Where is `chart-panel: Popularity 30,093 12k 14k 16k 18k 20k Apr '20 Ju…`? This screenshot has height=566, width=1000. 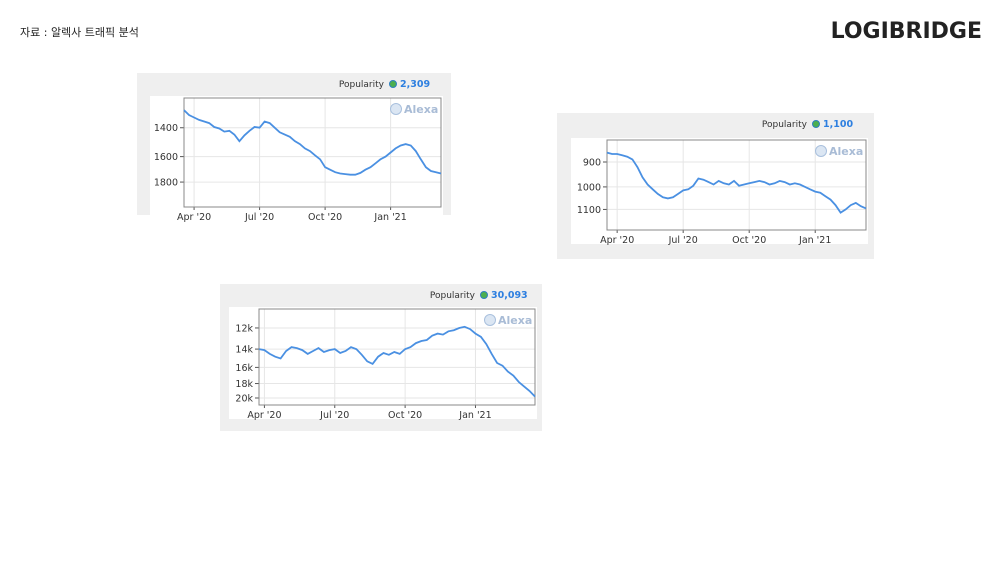
chart-panel: Popularity 30,093 12k 14k 16k 18k 20k Apr '20 Ju… is located at coordinates (381, 357).